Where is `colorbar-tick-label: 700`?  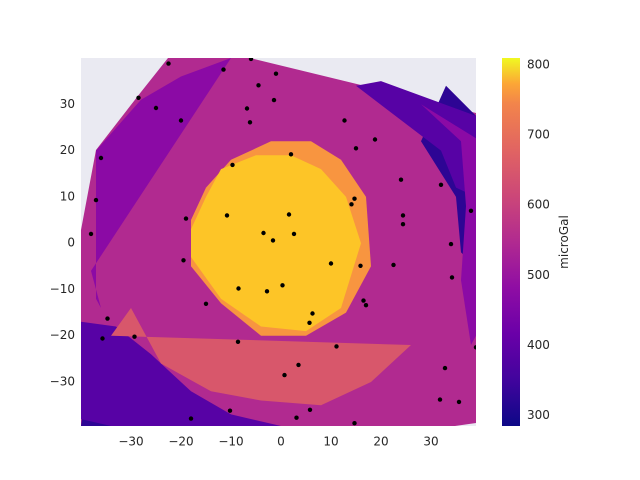 colorbar-tick-label: 700 is located at coordinates (538, 135).